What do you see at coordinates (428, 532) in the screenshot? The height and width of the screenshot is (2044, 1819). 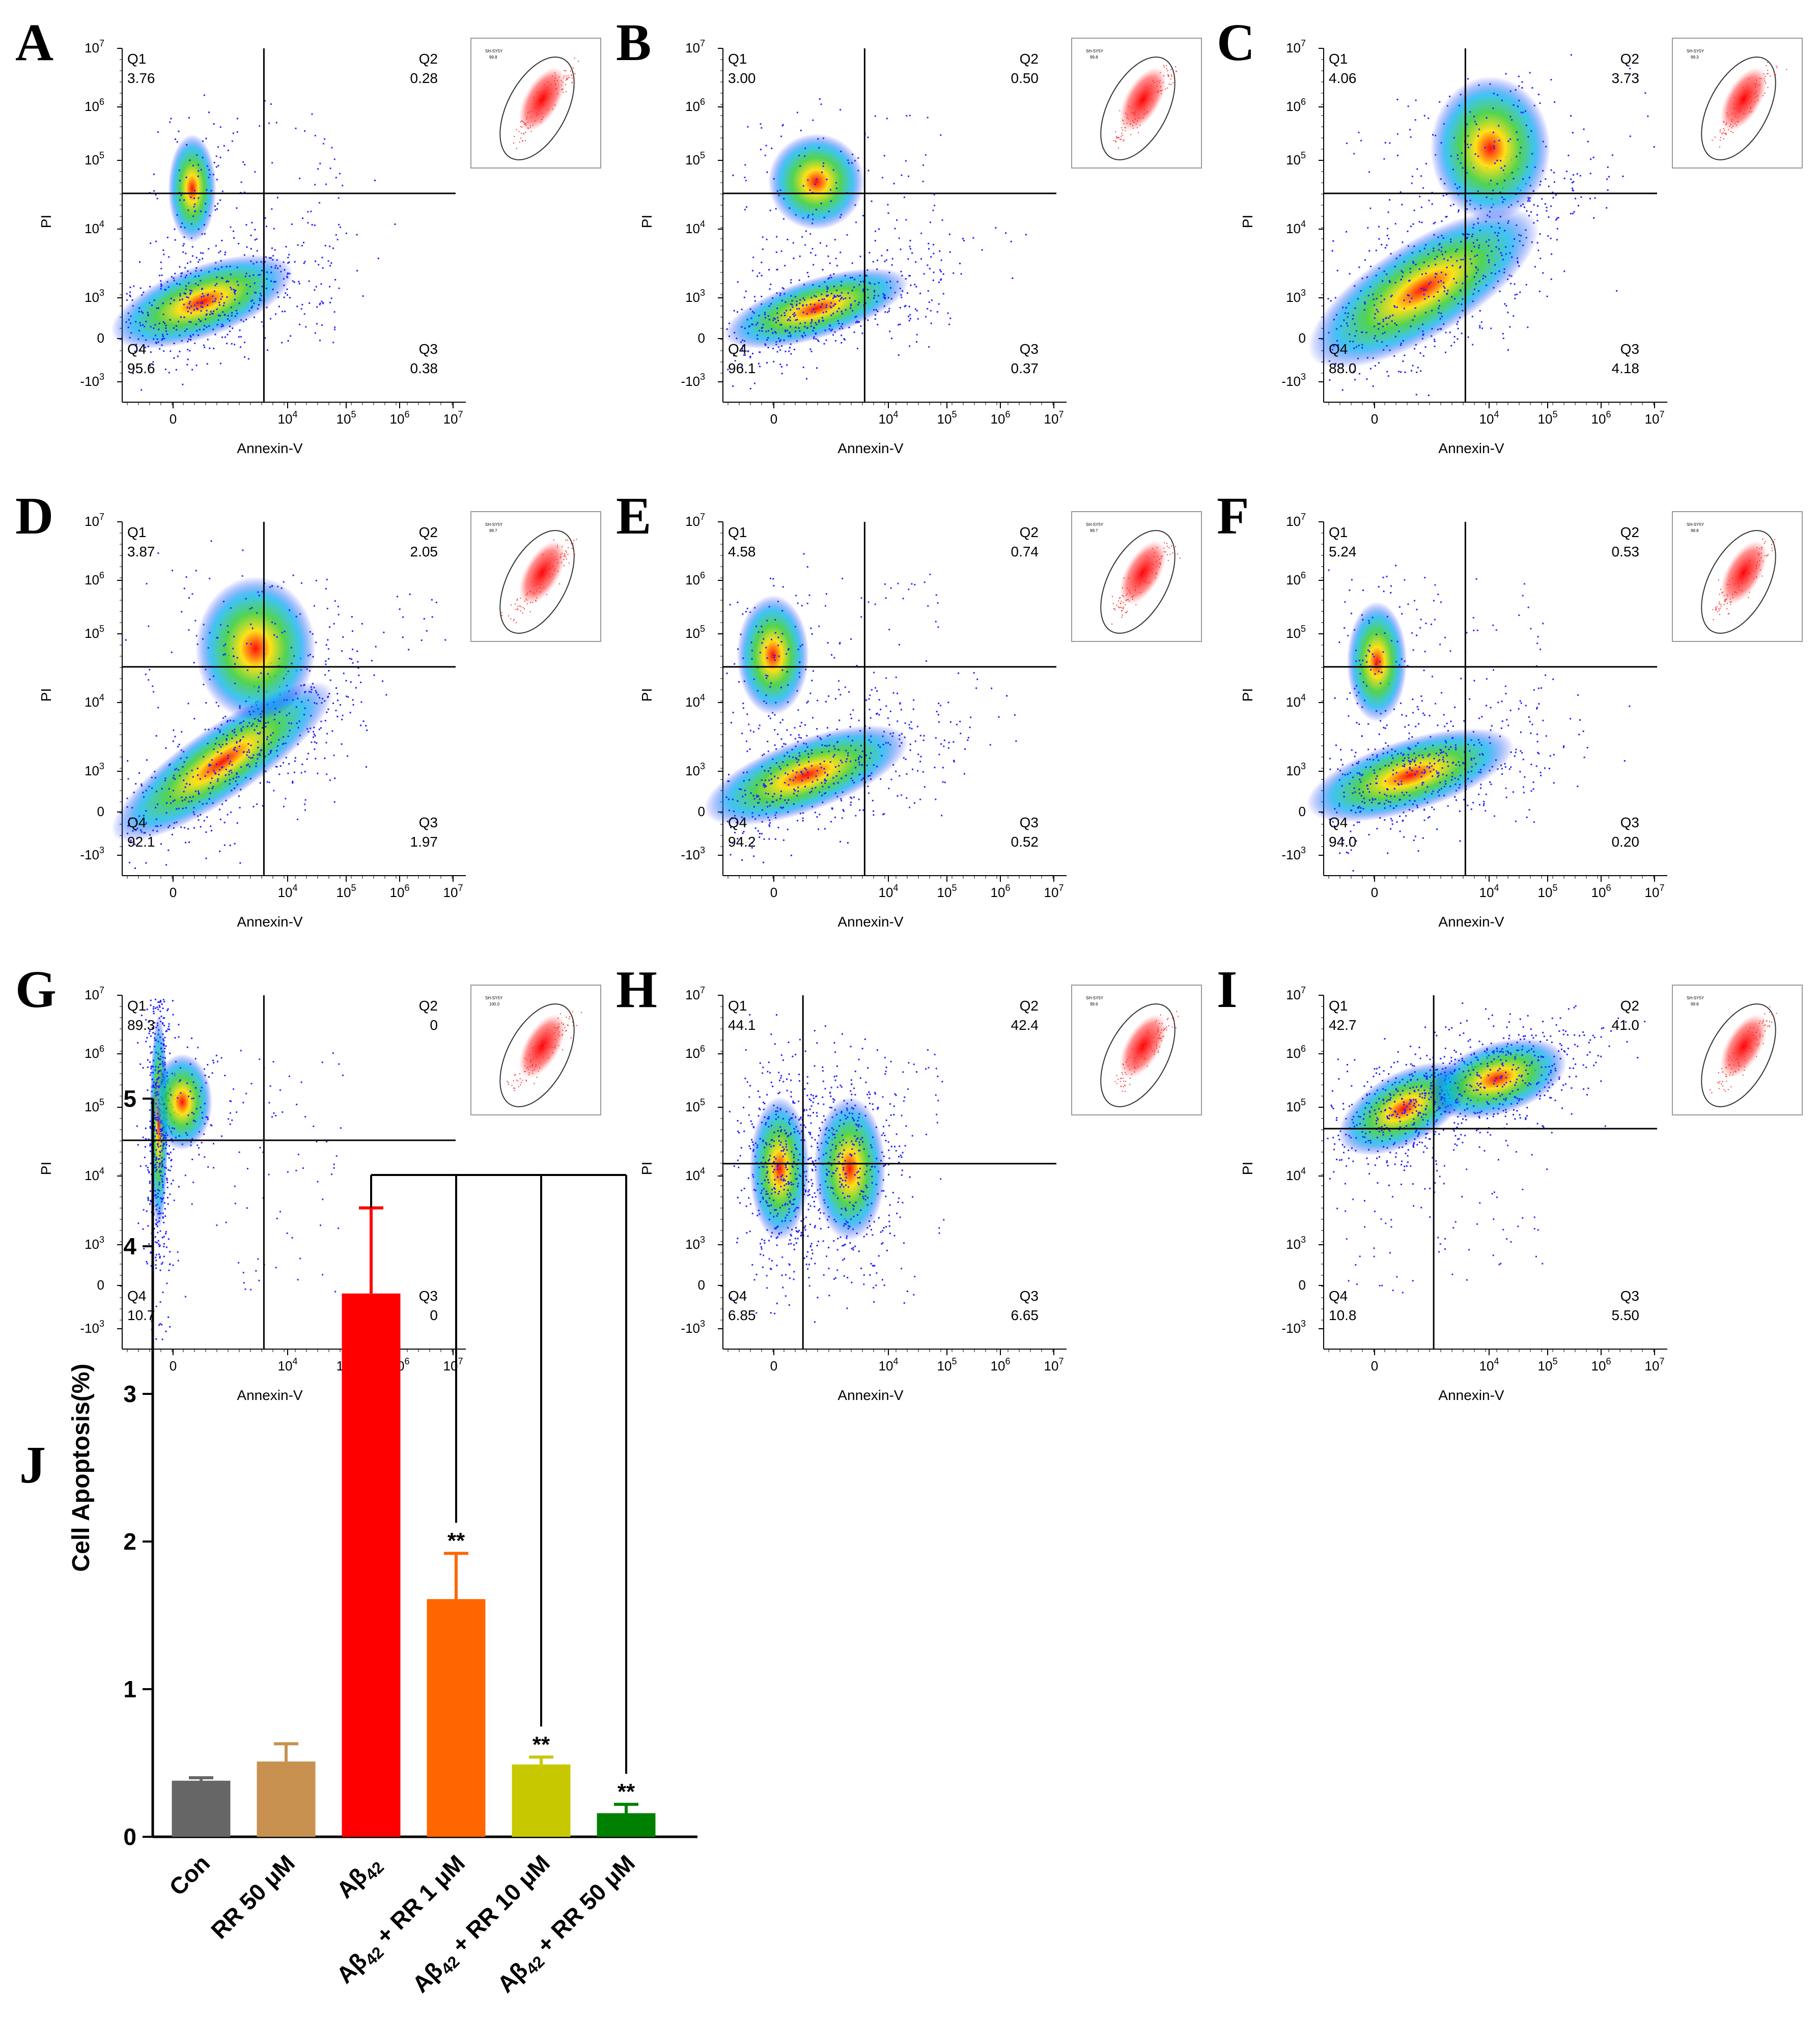 I see `q2-label: Q2` at bounding box center [428, 532].